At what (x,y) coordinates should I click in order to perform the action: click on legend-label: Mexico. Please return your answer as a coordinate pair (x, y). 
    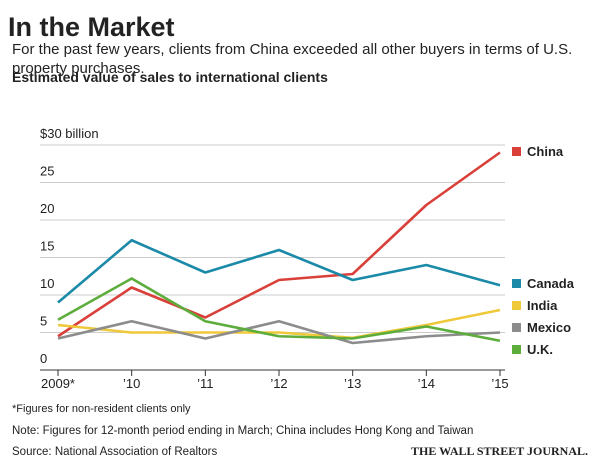
    Looking at the image, I should click on (549, 327).